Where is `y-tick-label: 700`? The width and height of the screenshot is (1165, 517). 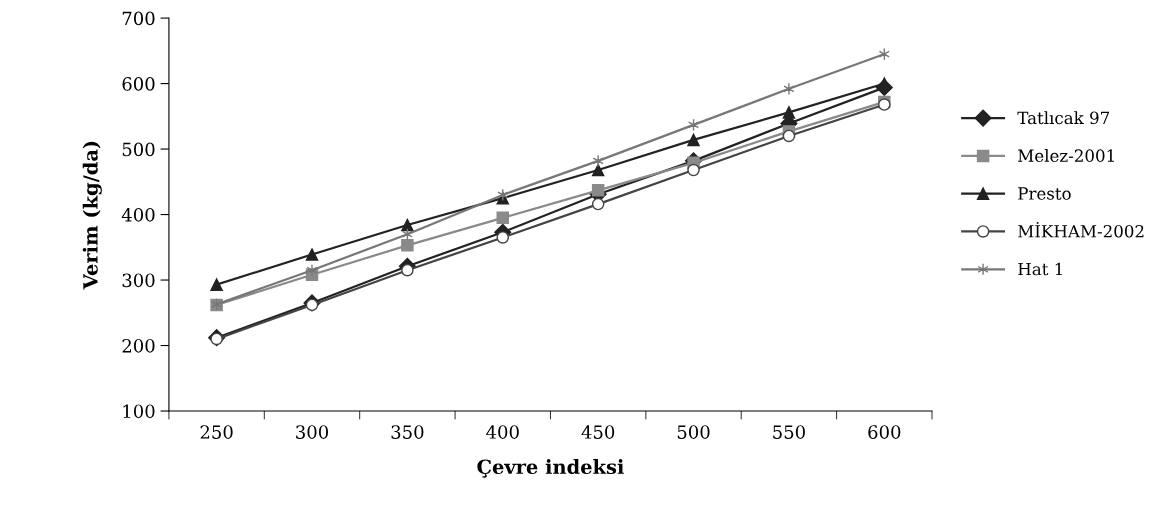 y-tick-label: 700 is located at coordinates (138, 18).